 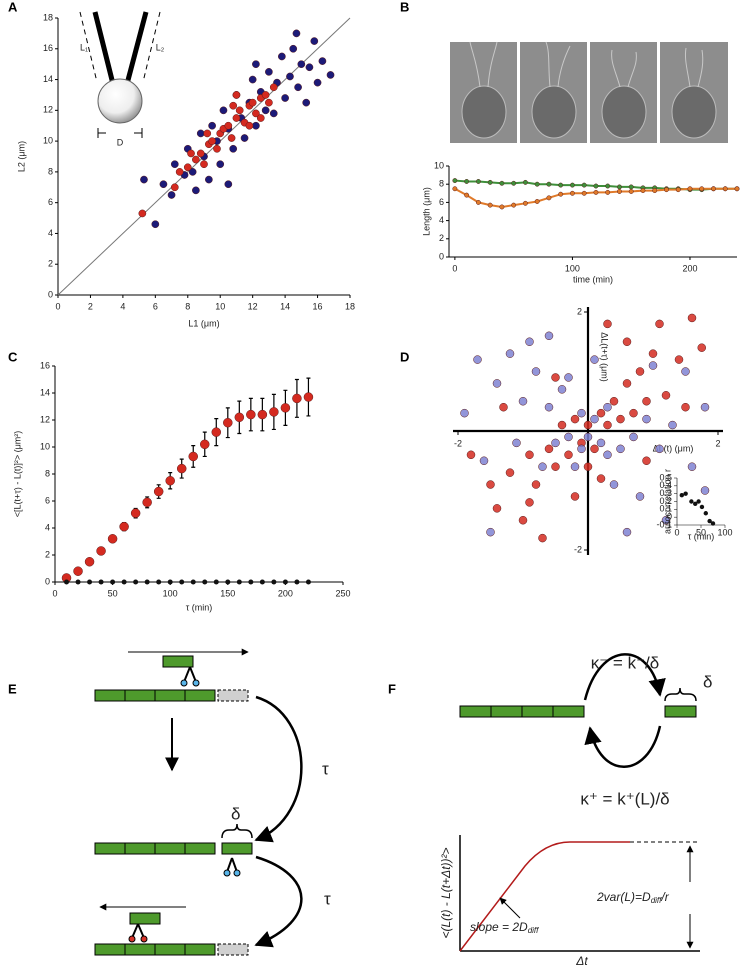 I want to click on tau-label: τ, so click(x=325, y=768).